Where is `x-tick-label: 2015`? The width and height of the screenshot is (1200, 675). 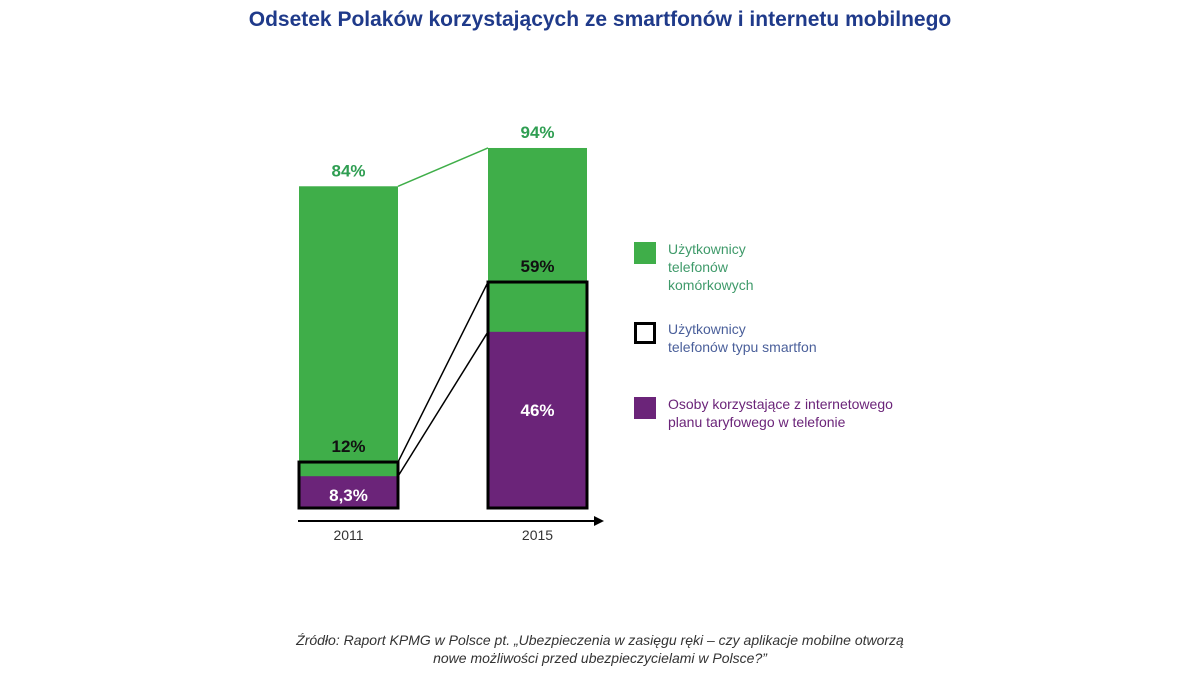 x-tick-label: 2015 is located at coordinates (537, 535).